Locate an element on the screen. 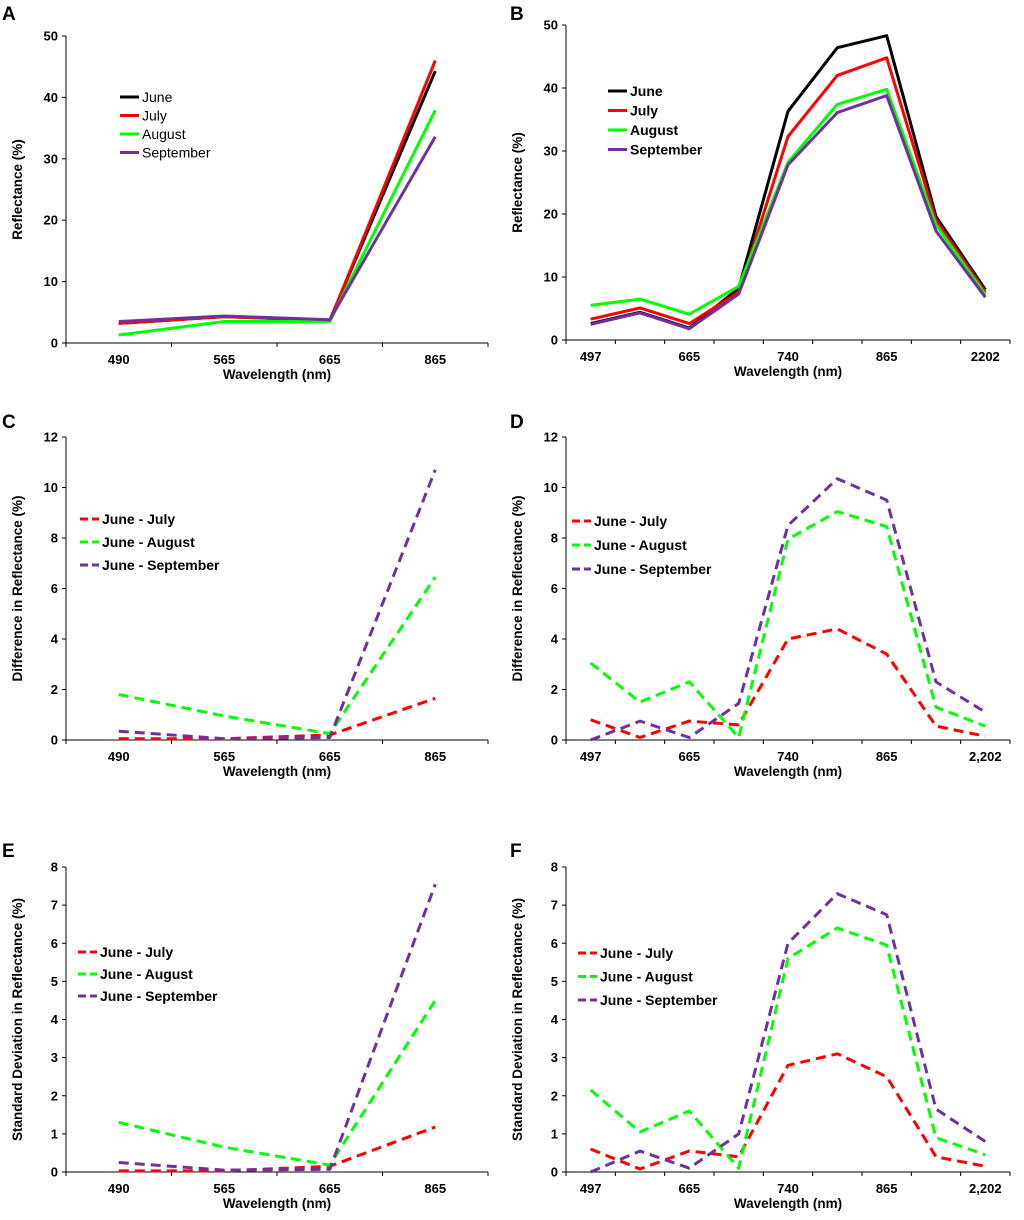 The width and height of the screenshot is (1024, 1220). y-tick-label: 7 is located at coordinates (54, 905).